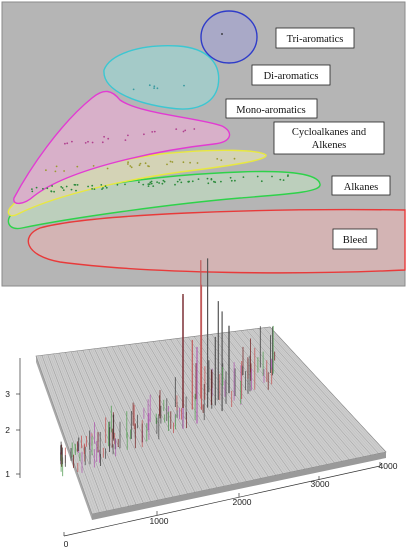  Describe the element at coordinates (329, 132) in the screenshot. I see `svg-text: Cycloalkanes and` at that location.